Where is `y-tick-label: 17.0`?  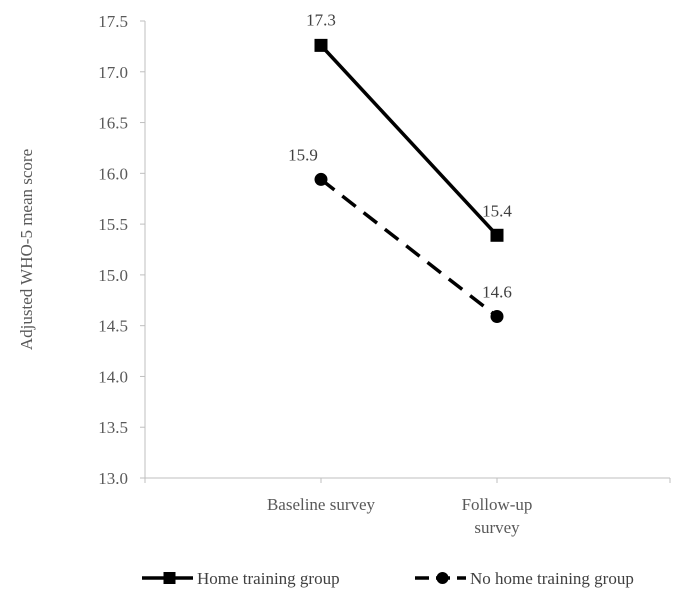 y-tick-label: 17.0 is located at coordinates (113, 72).